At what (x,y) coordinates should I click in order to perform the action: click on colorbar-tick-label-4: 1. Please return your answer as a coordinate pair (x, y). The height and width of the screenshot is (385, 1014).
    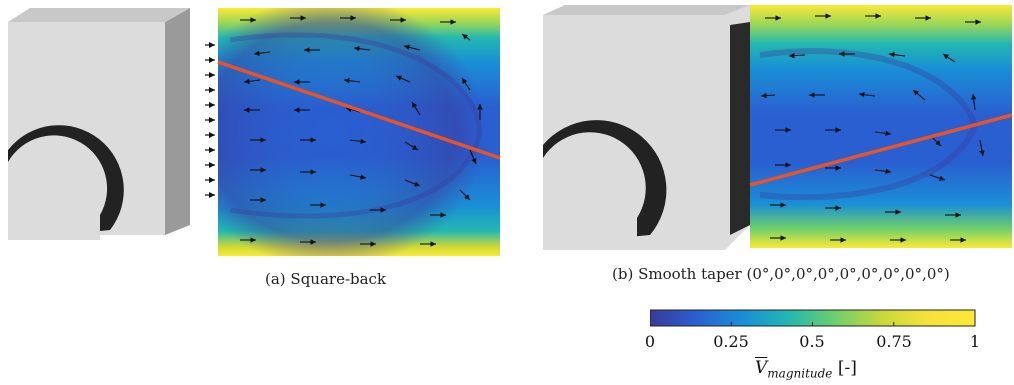
    Looking at the image, I should click on (975, 341).